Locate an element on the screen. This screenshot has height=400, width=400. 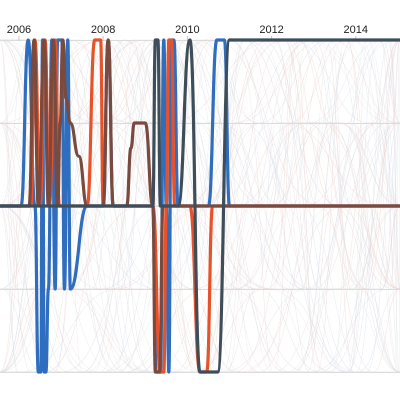
x-tick-label: 2014 is located at coordinates (356, 30).